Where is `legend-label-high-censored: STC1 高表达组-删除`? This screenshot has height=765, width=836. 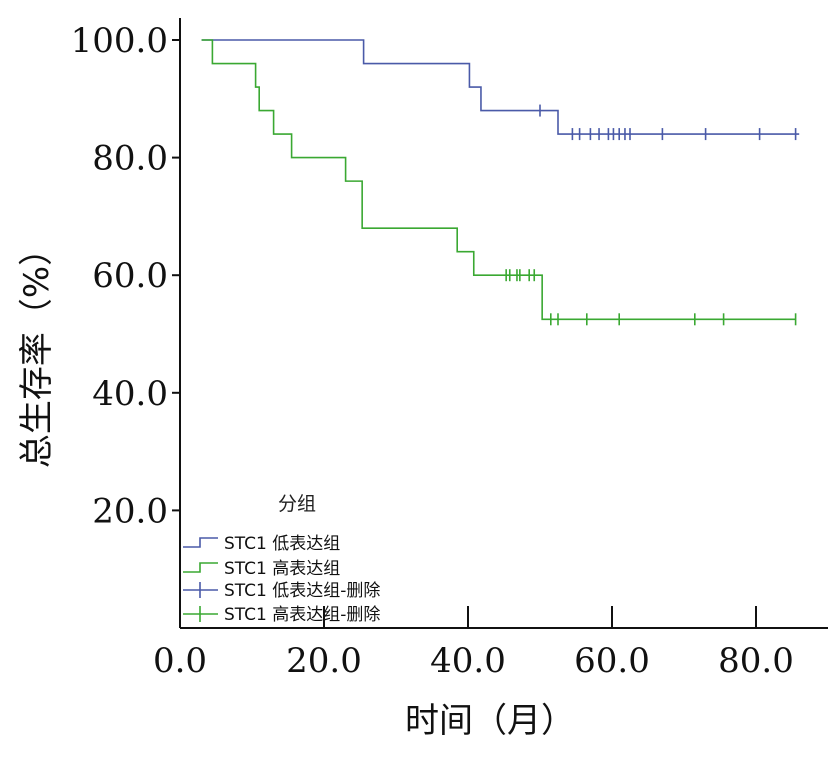 legend-label-high-censored: STC1 高表达组-删除 is located at coordinates (302, 615).